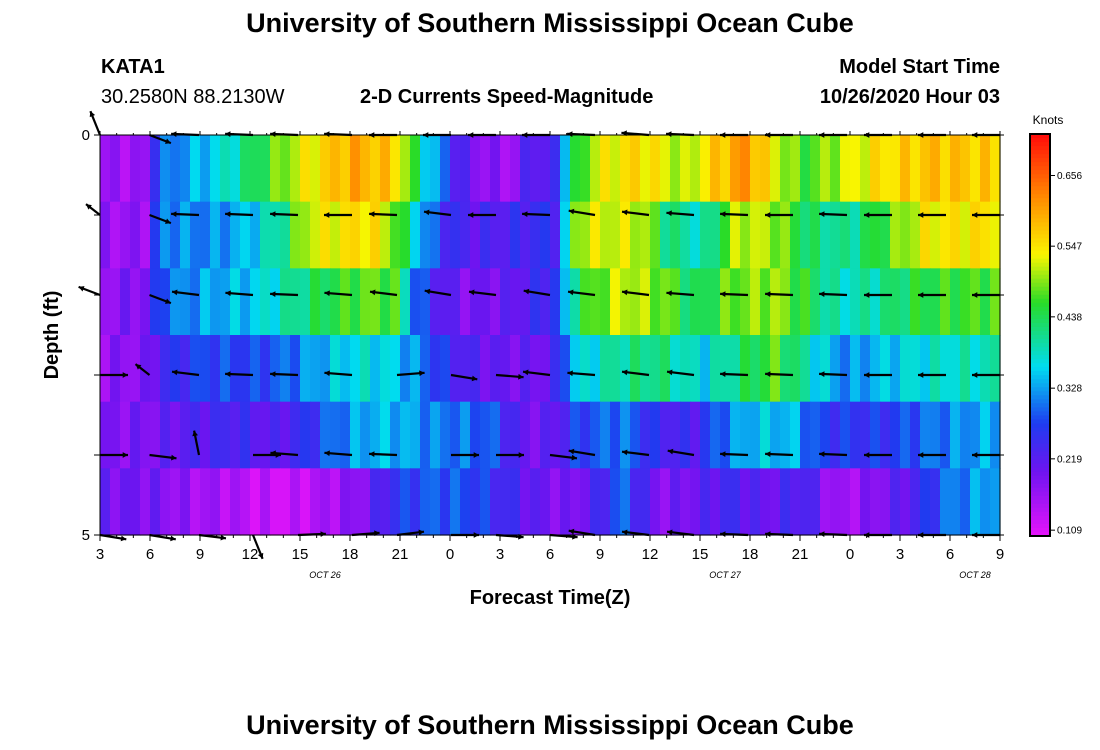 The image size is (1100, 750). I want to click on x-tick-label: 18, so click(350, 554).